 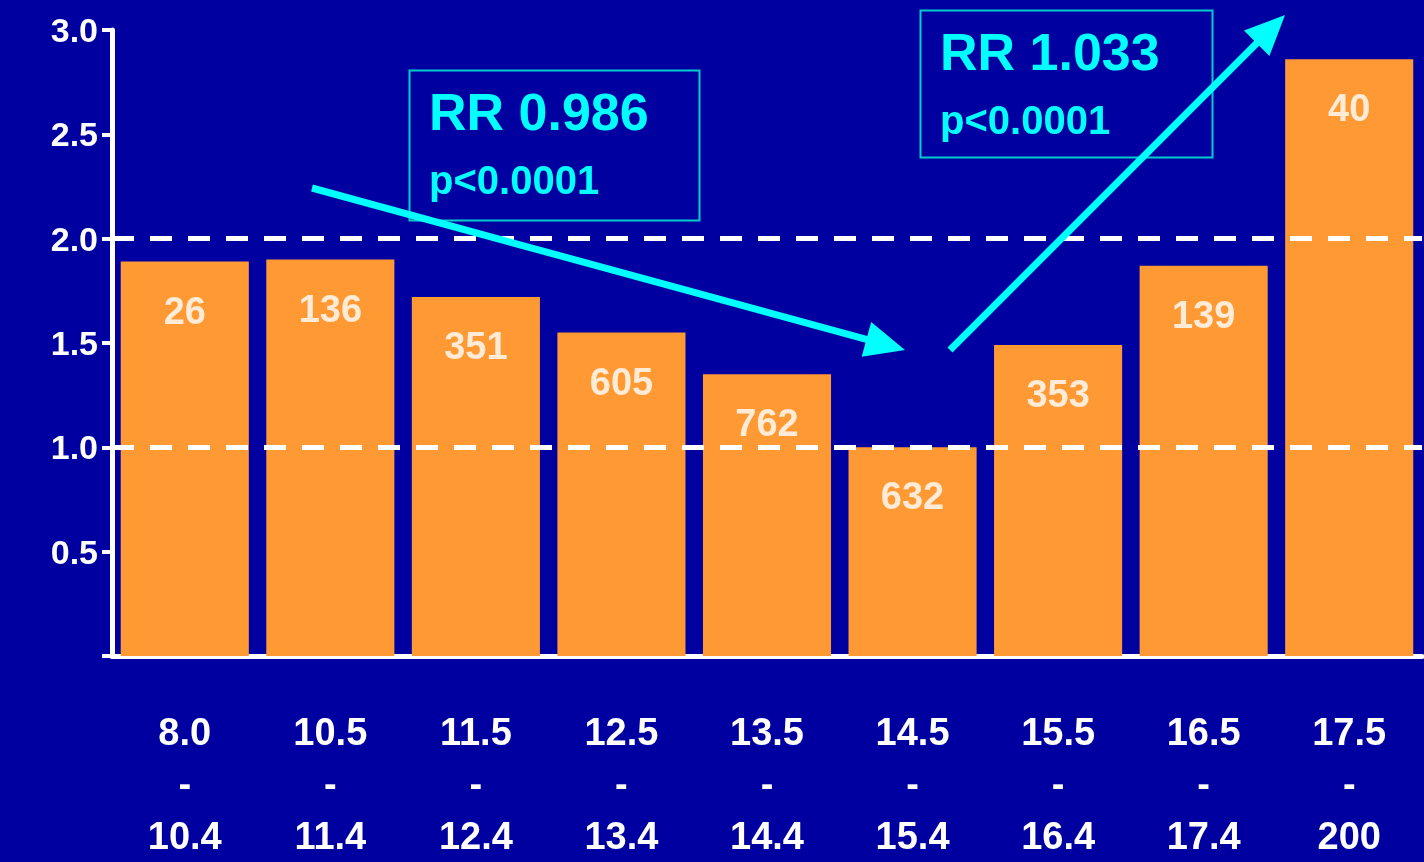 What do you see at coordinates (476, 346) in the screenshot?
I see `annotation: 351` at bounding box center [476, 346].